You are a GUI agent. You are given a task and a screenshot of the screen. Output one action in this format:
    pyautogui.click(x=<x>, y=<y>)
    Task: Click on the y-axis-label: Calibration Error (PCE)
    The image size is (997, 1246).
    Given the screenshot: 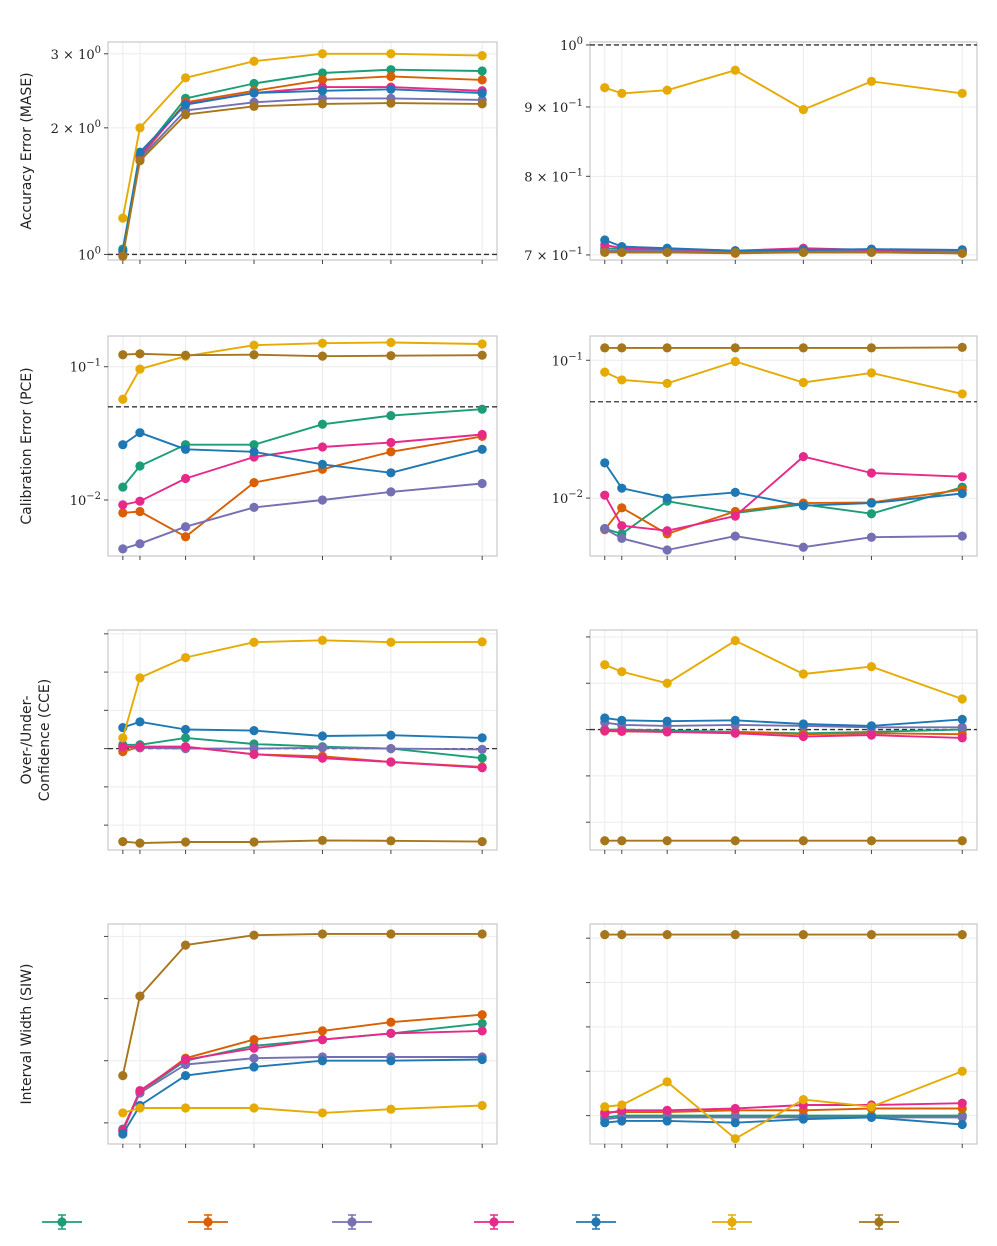 What is the action you would take?
    pyautogui.click(x=27, y=445)
    